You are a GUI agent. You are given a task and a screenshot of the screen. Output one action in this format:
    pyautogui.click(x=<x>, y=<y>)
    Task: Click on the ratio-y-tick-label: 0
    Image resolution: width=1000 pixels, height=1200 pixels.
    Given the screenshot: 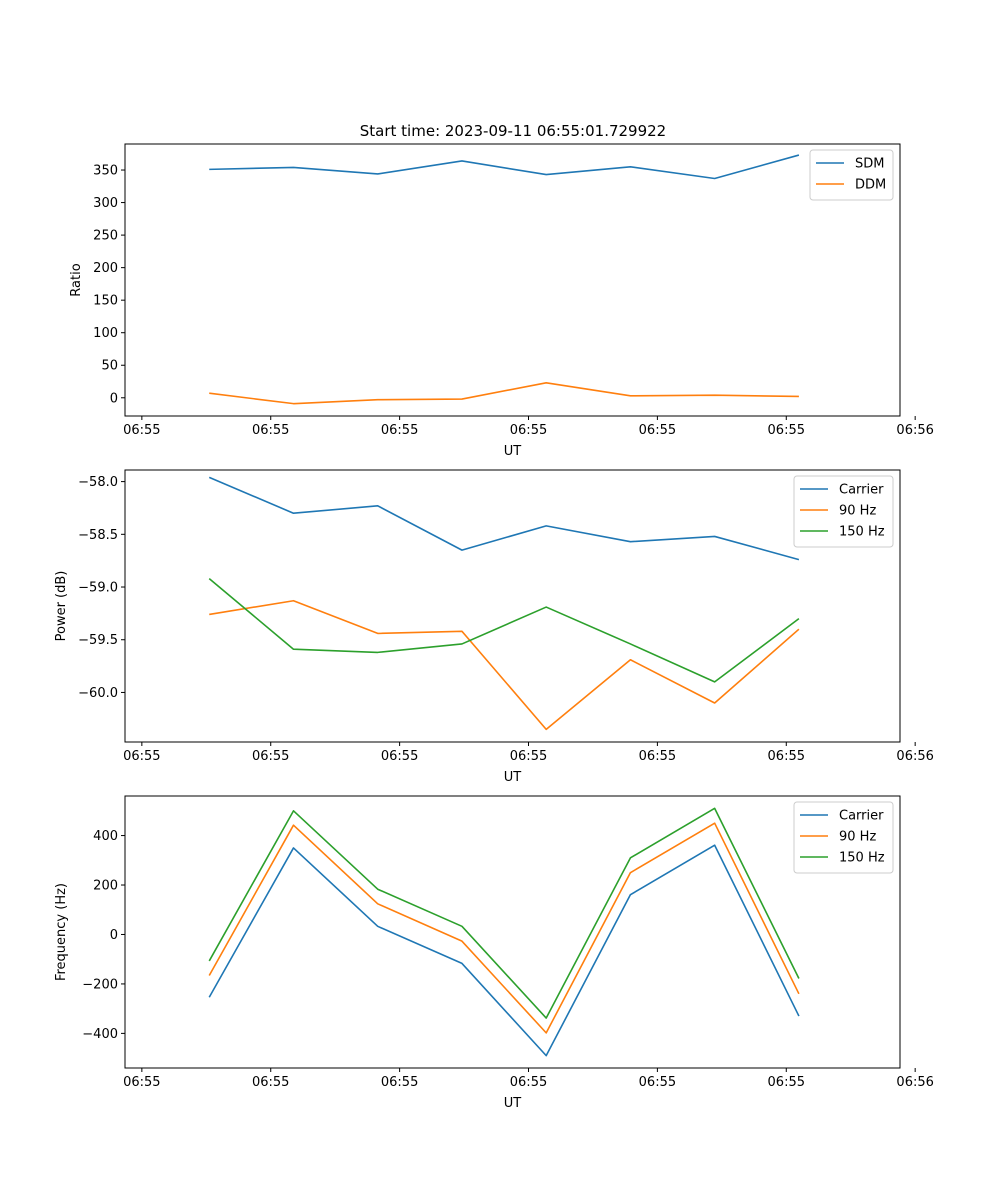 What is the action you would take?
    pyautogui.click(x=114, y=398)
    